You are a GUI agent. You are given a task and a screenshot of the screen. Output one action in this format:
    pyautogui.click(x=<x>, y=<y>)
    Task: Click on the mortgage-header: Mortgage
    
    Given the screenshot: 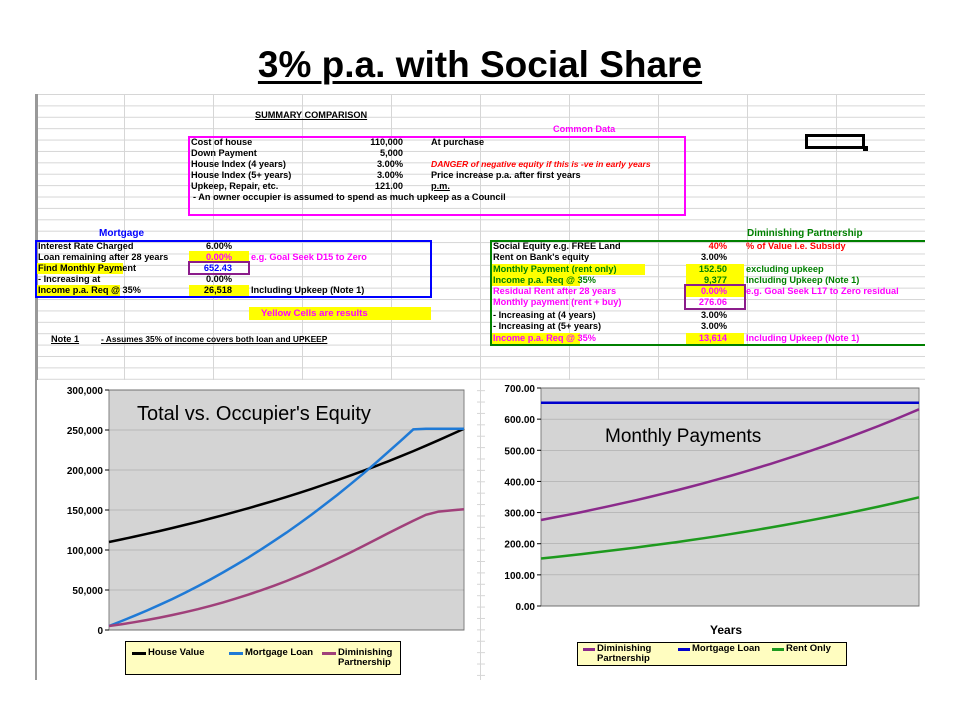 What is the action you would take?
    pyautogui.click(x=121, y=233)
    